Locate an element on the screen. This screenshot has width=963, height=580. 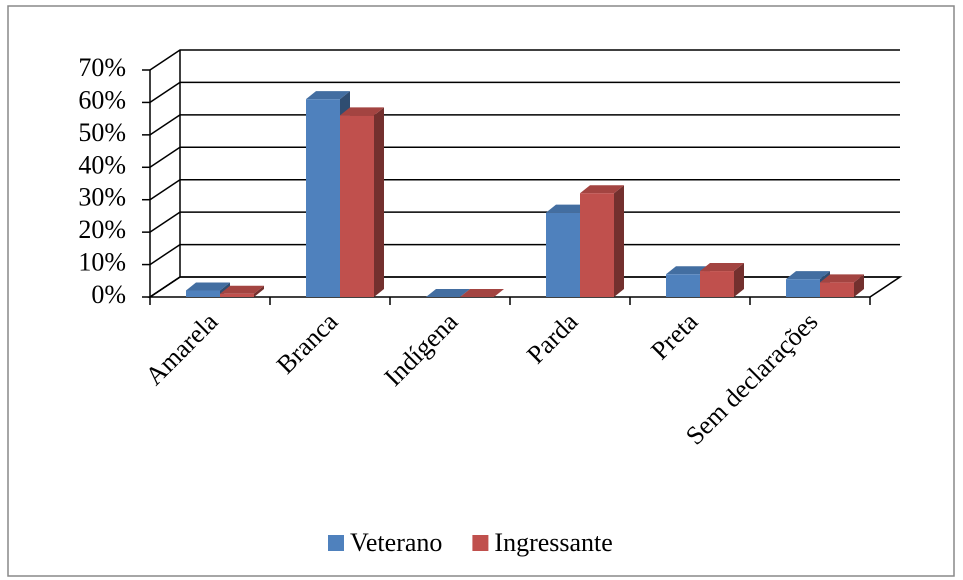
legend-label: Veterano is located at coordinates (396, 542).